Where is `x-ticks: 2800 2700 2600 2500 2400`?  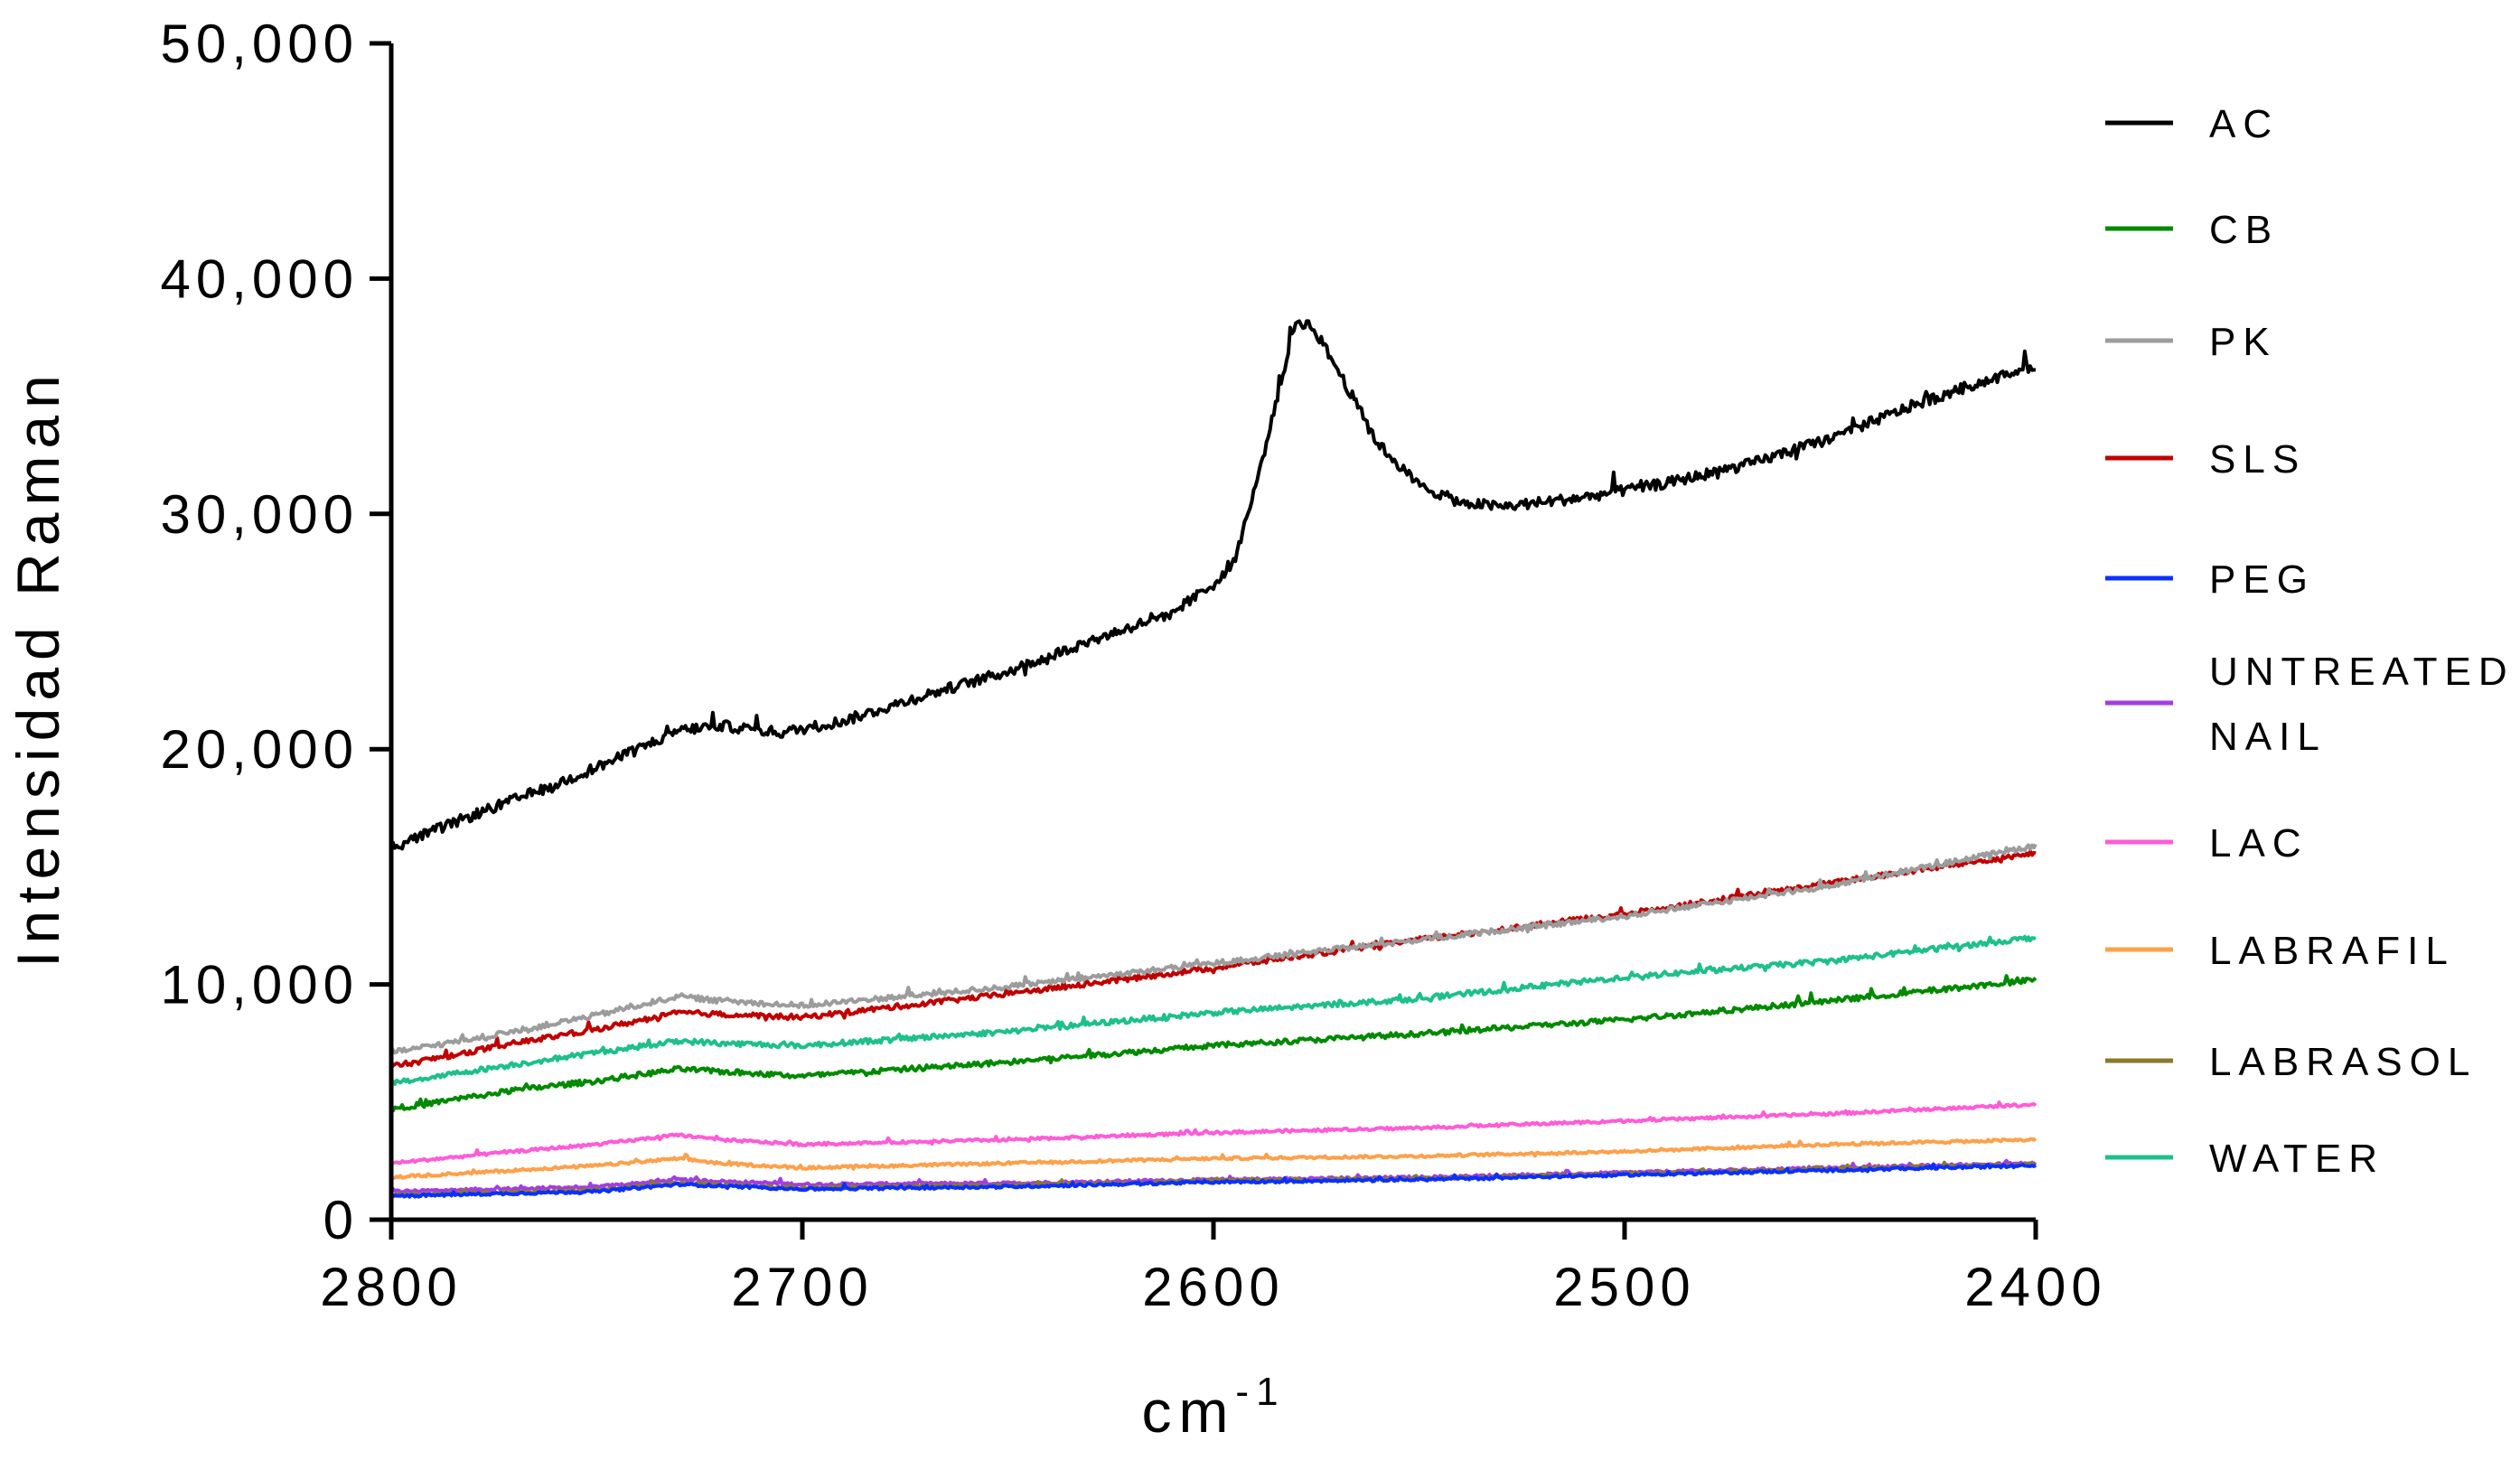
x-ticks: 2800 2700 2600 2500 2400 is located at coordinates (1213, 1268).